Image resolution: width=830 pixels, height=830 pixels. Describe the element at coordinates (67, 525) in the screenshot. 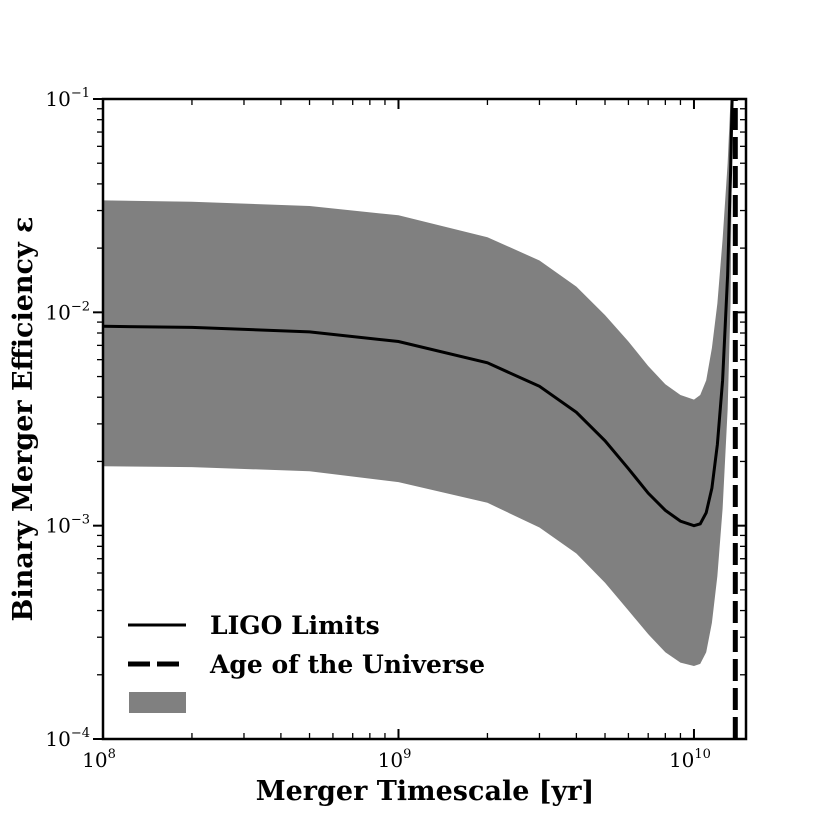

I see `y-tick-label: 10⁻³` at that location.